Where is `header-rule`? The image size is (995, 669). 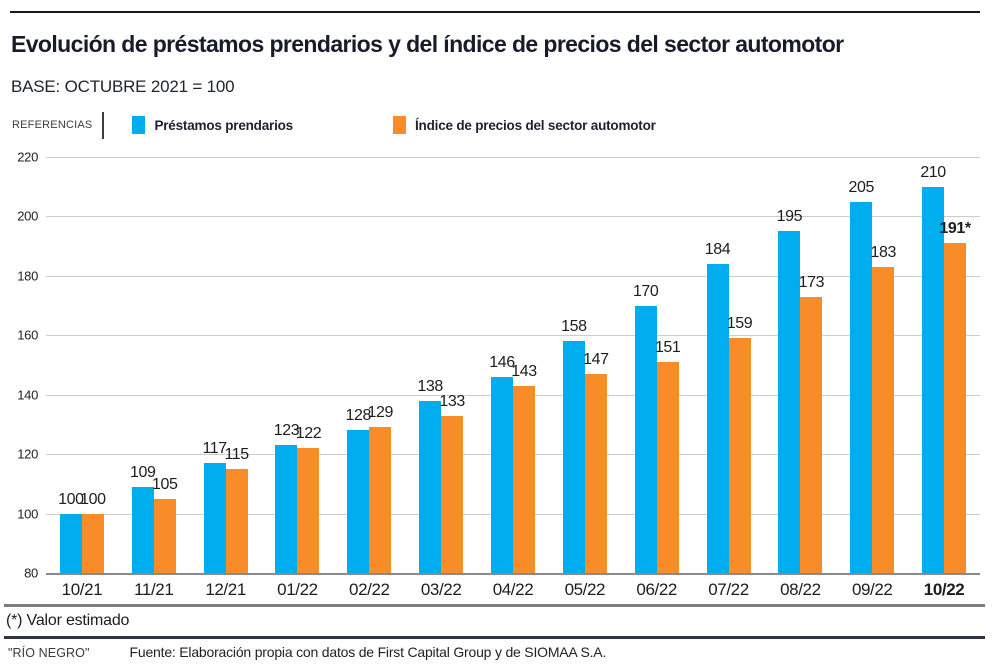
header-rule is located at coordinates (495, 12).